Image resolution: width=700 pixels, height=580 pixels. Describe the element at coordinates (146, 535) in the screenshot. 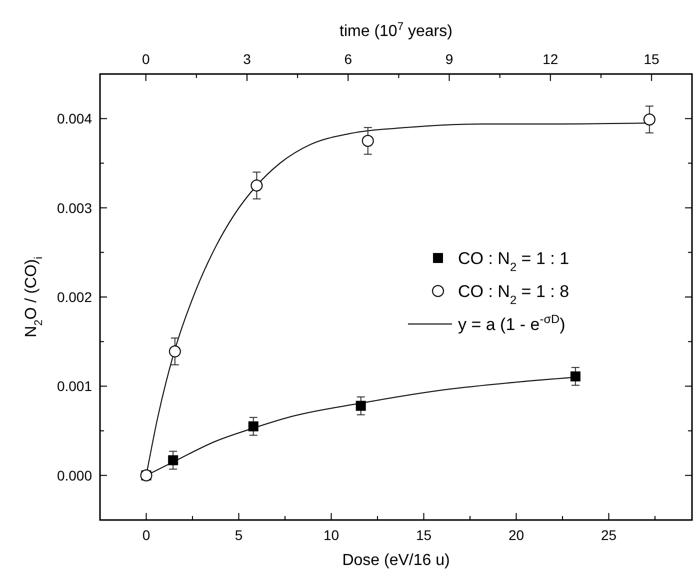

I see `x-tick-label: 0` at that location.